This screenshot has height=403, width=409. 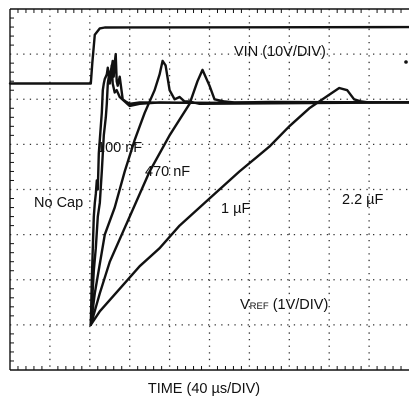 What do you see at coordinates (299, 305) in the screenshot?
I see `vref-scale: (1V/DIV)` at bounding box center [299, 305].